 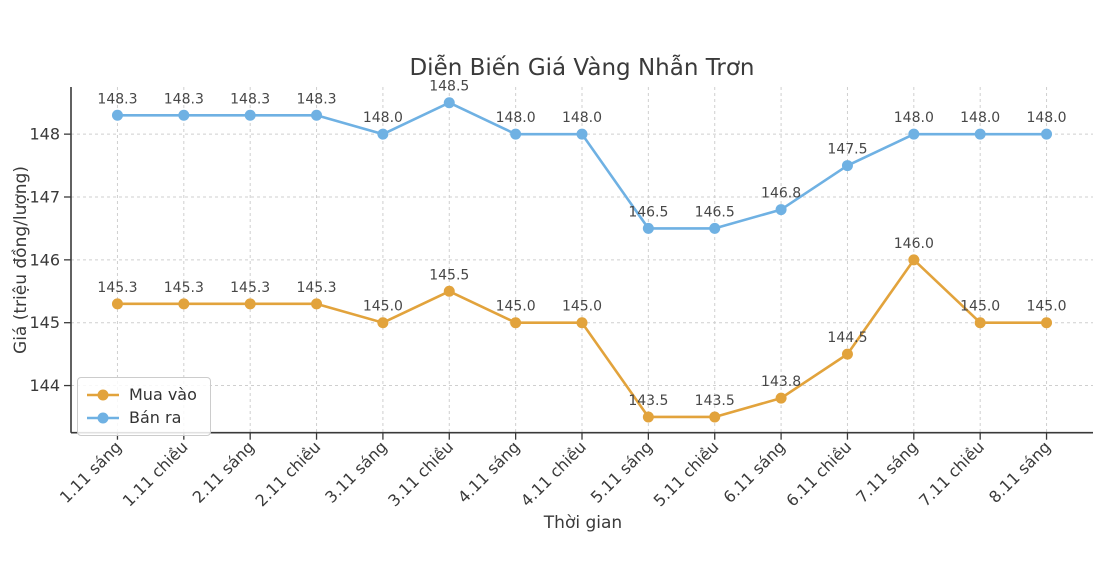 What do you see at coordinates (951, 473) in the screenshot?
I see `x-tick-label: 7.11 chiều` at bounding box center [951, 473].